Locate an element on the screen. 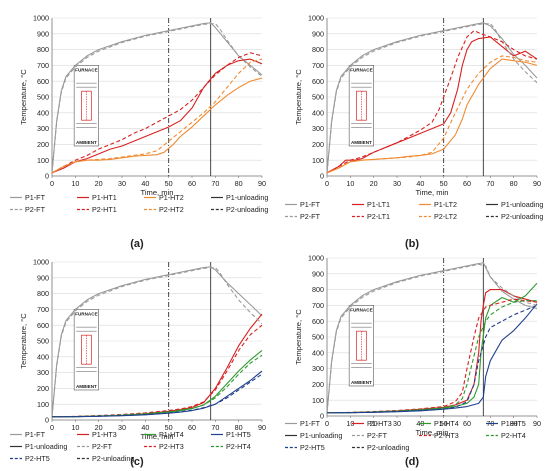 The height and width of the screenshot is (471, 550). series-line-p2-ht1 is located at coordinates (157, 113).